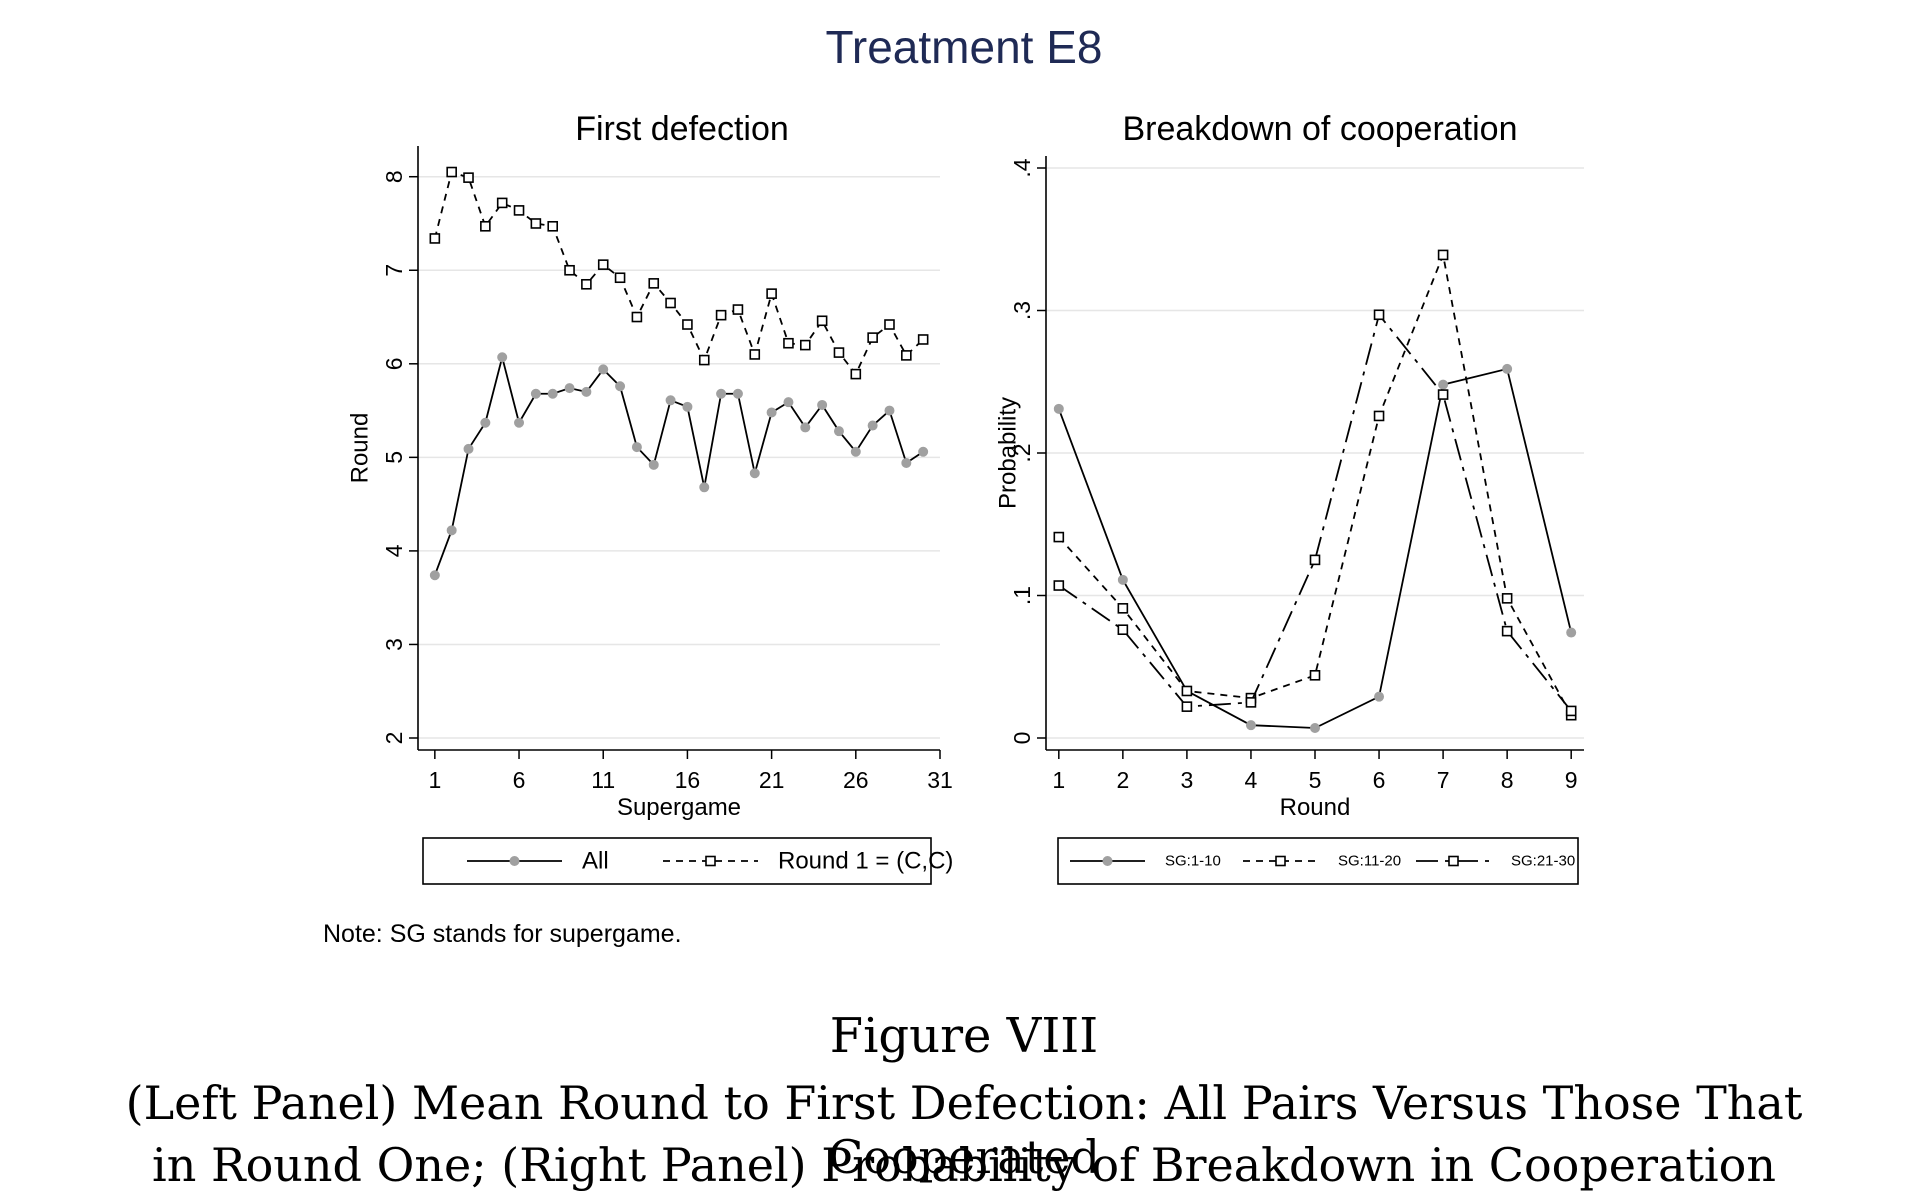  Describe the element at coordinates (394, 176) in the screenshot. I see `y-tick-label: 8` at that location.